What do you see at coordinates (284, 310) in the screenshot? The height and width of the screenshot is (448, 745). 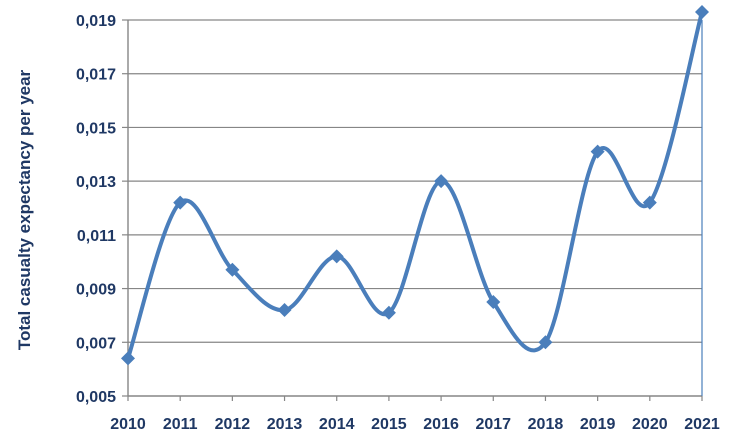 I see `data-point-2013` at bounding box center [284, 310].